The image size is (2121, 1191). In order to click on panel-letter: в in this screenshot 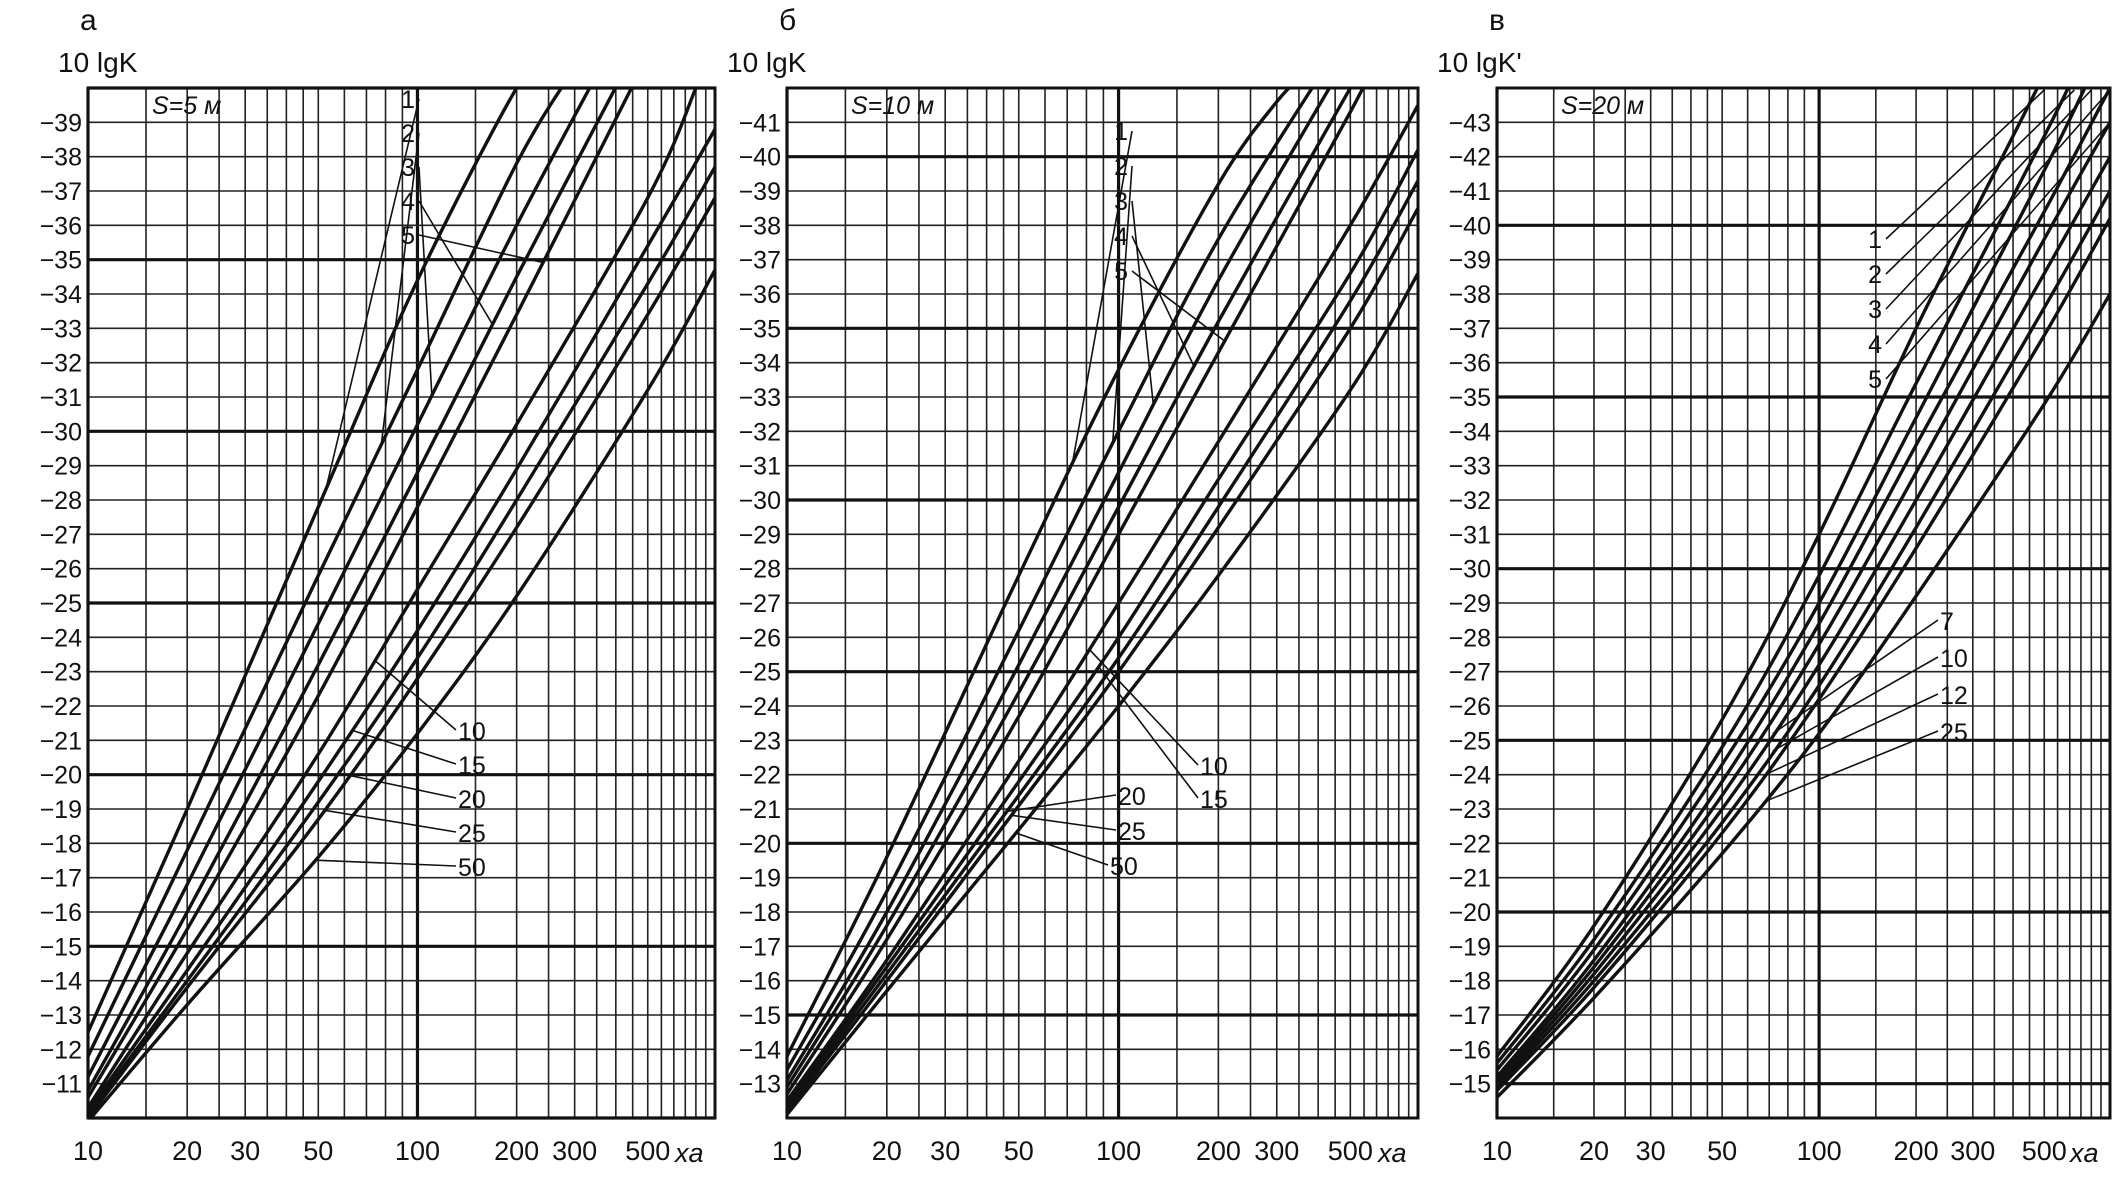, I will do `click(1497, 20)`.